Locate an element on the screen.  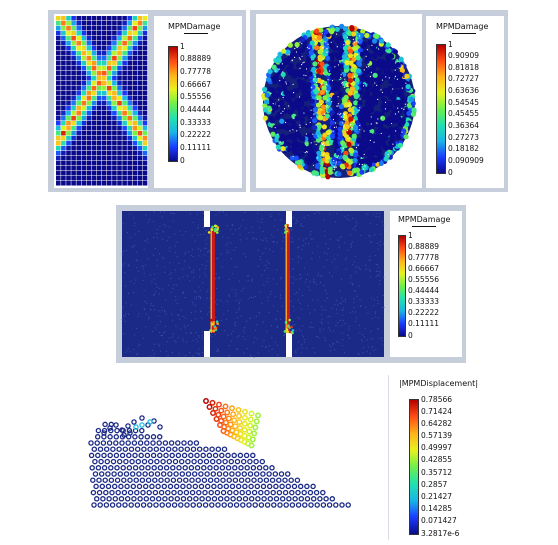
legend-tick-label: 0.81818 is located at coordinates (464, 67).